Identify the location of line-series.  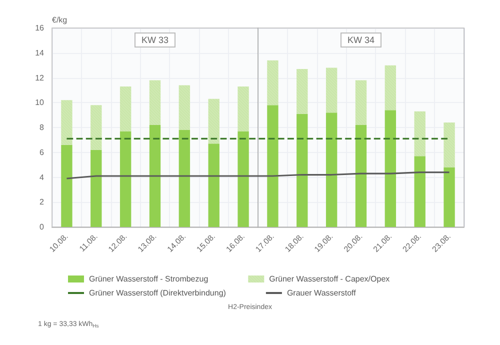
(258, 175).